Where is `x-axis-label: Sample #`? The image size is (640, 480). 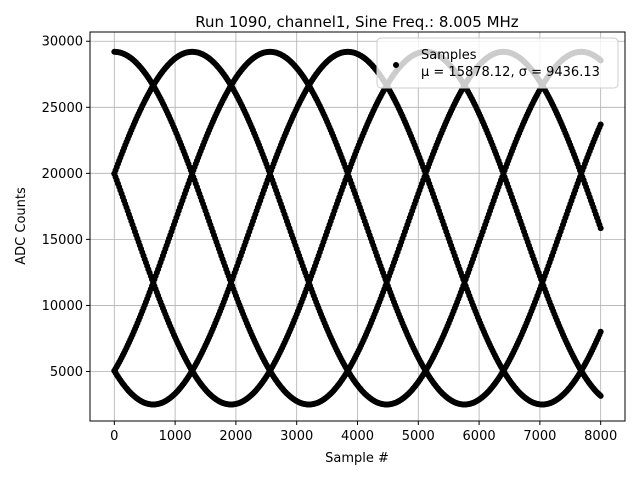 x-axis-label: Sample # is located at coordinates (357, 458).